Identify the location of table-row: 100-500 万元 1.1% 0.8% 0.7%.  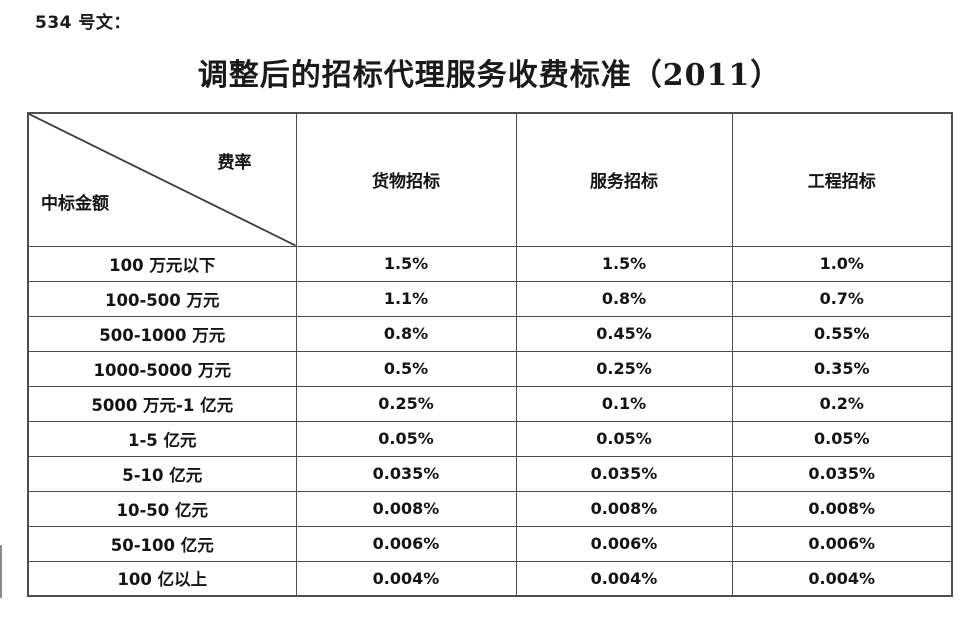
(490, 298).